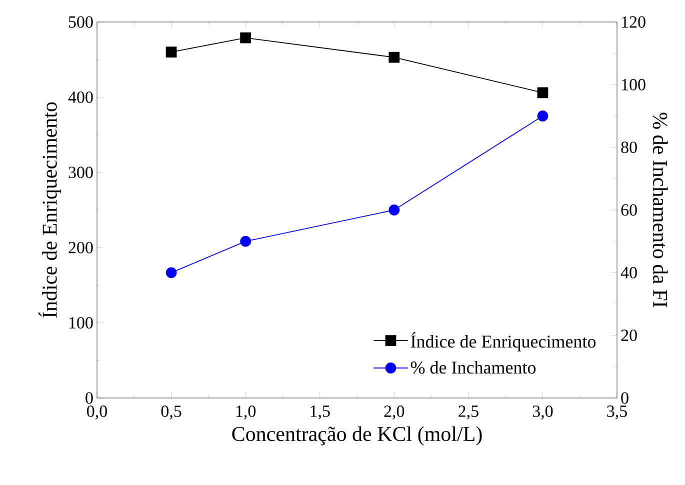 Image resolution: width=685 pixels, height=485 pixels. Describe the element at coordinates (468, 413) in the screenshot. I see `x-tick-label: 2,5` at that location.